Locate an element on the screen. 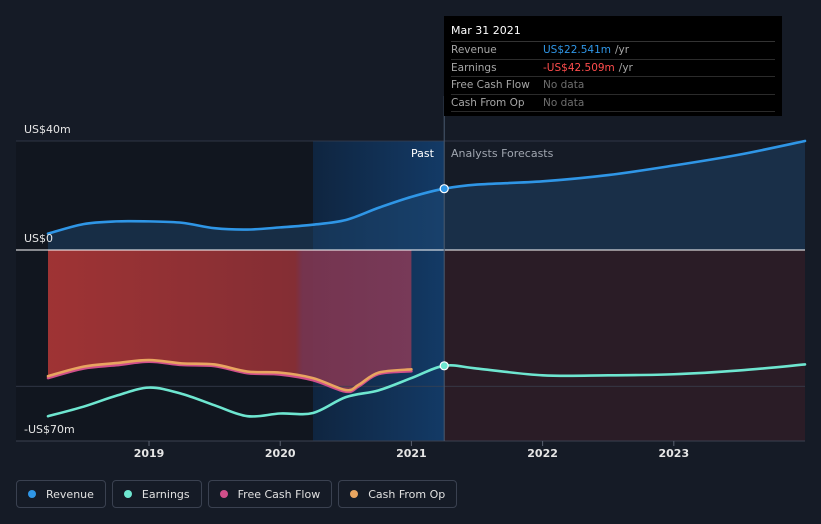 The image size is (821, 524). tooltip-label: Cash From Op is located at coordinates (488, 102).